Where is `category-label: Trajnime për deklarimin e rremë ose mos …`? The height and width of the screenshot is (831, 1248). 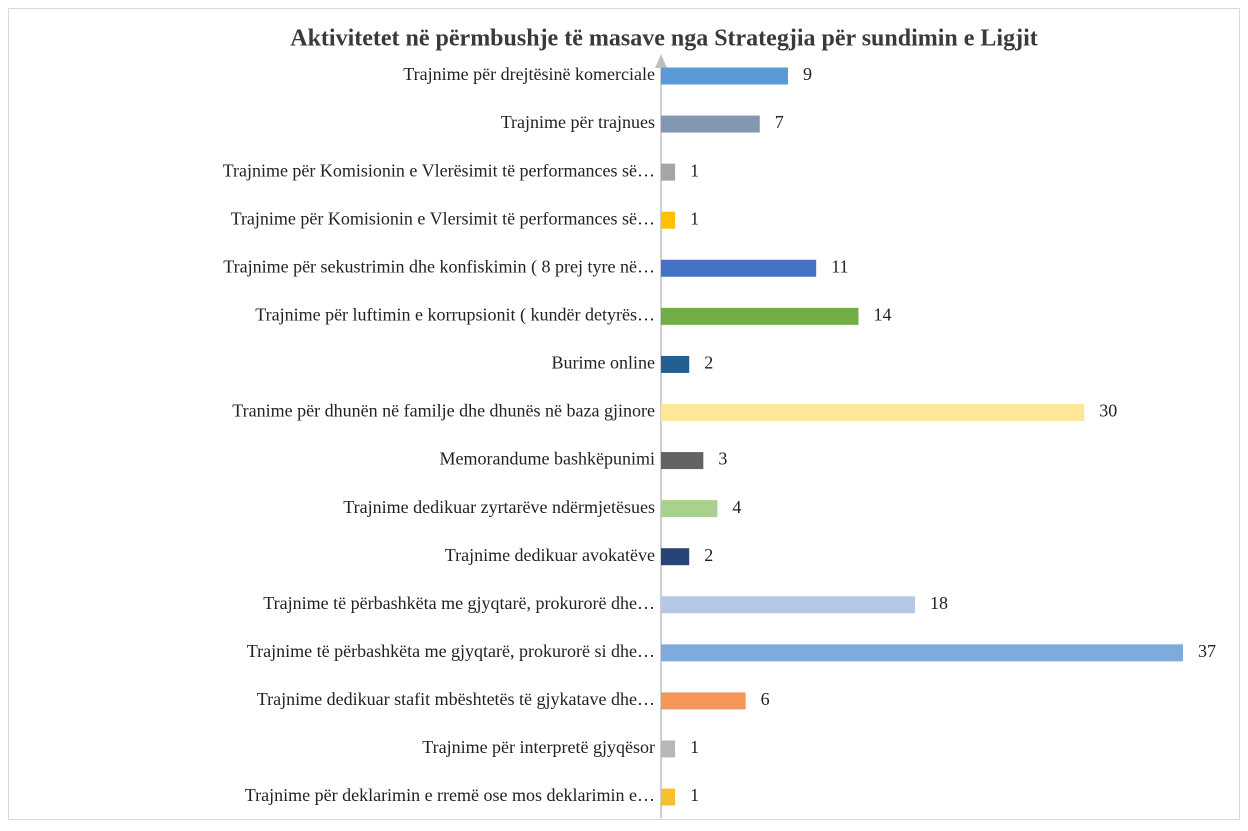
category-label: Trajnime për deklarimin e rremë ose mos … is located at coordinates (450, 795).